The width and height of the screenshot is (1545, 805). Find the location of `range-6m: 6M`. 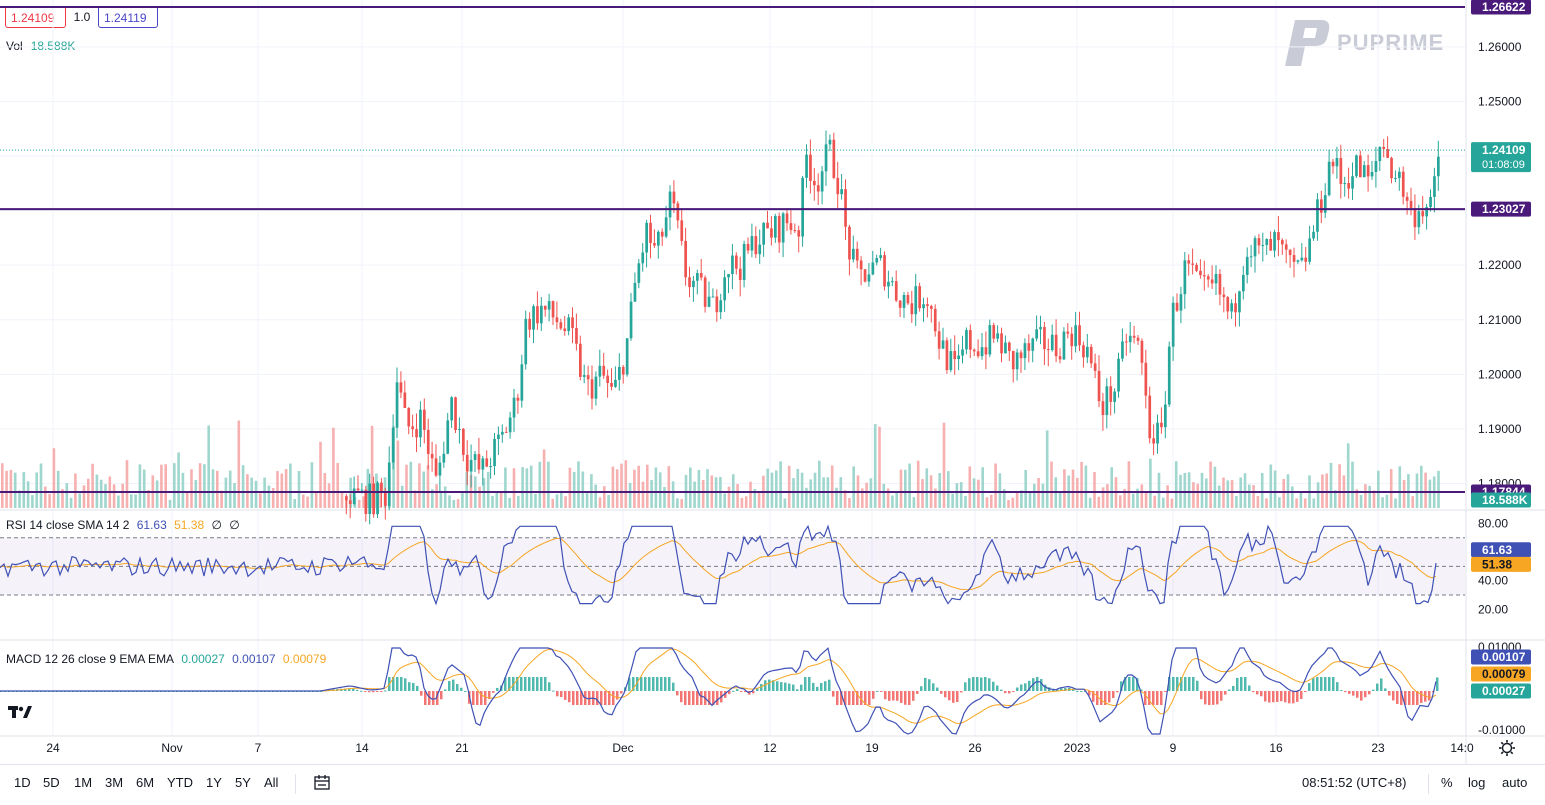

range-6m: 6M is located at coordinates (145, 782).